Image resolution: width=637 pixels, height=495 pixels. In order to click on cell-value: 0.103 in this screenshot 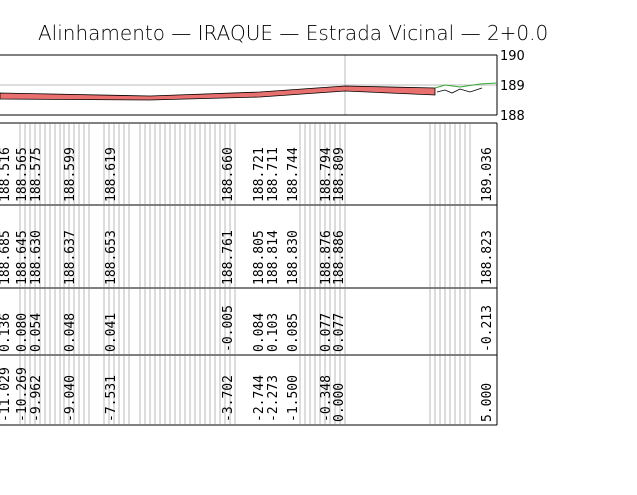, I will do `click(273, 332)`.